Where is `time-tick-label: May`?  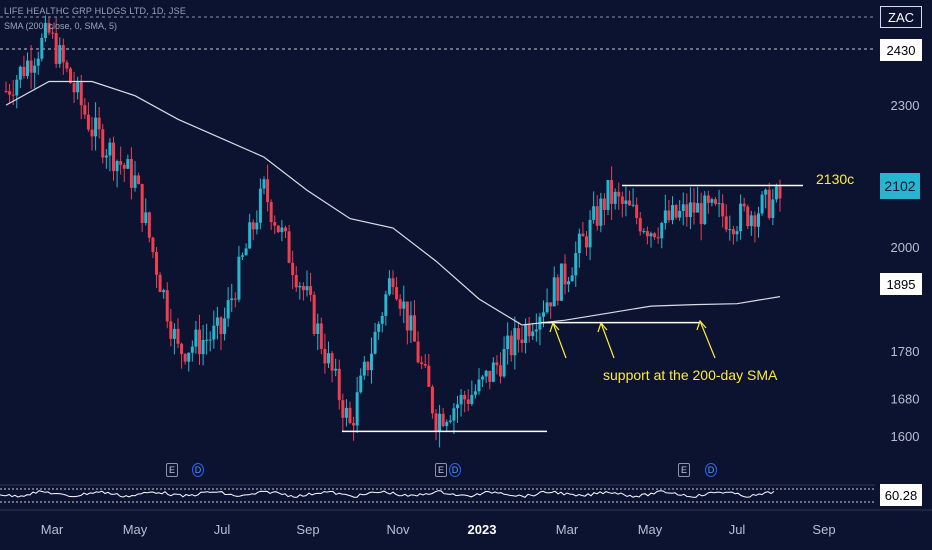
time-tick-label: May is located at coordinates (135, 529).